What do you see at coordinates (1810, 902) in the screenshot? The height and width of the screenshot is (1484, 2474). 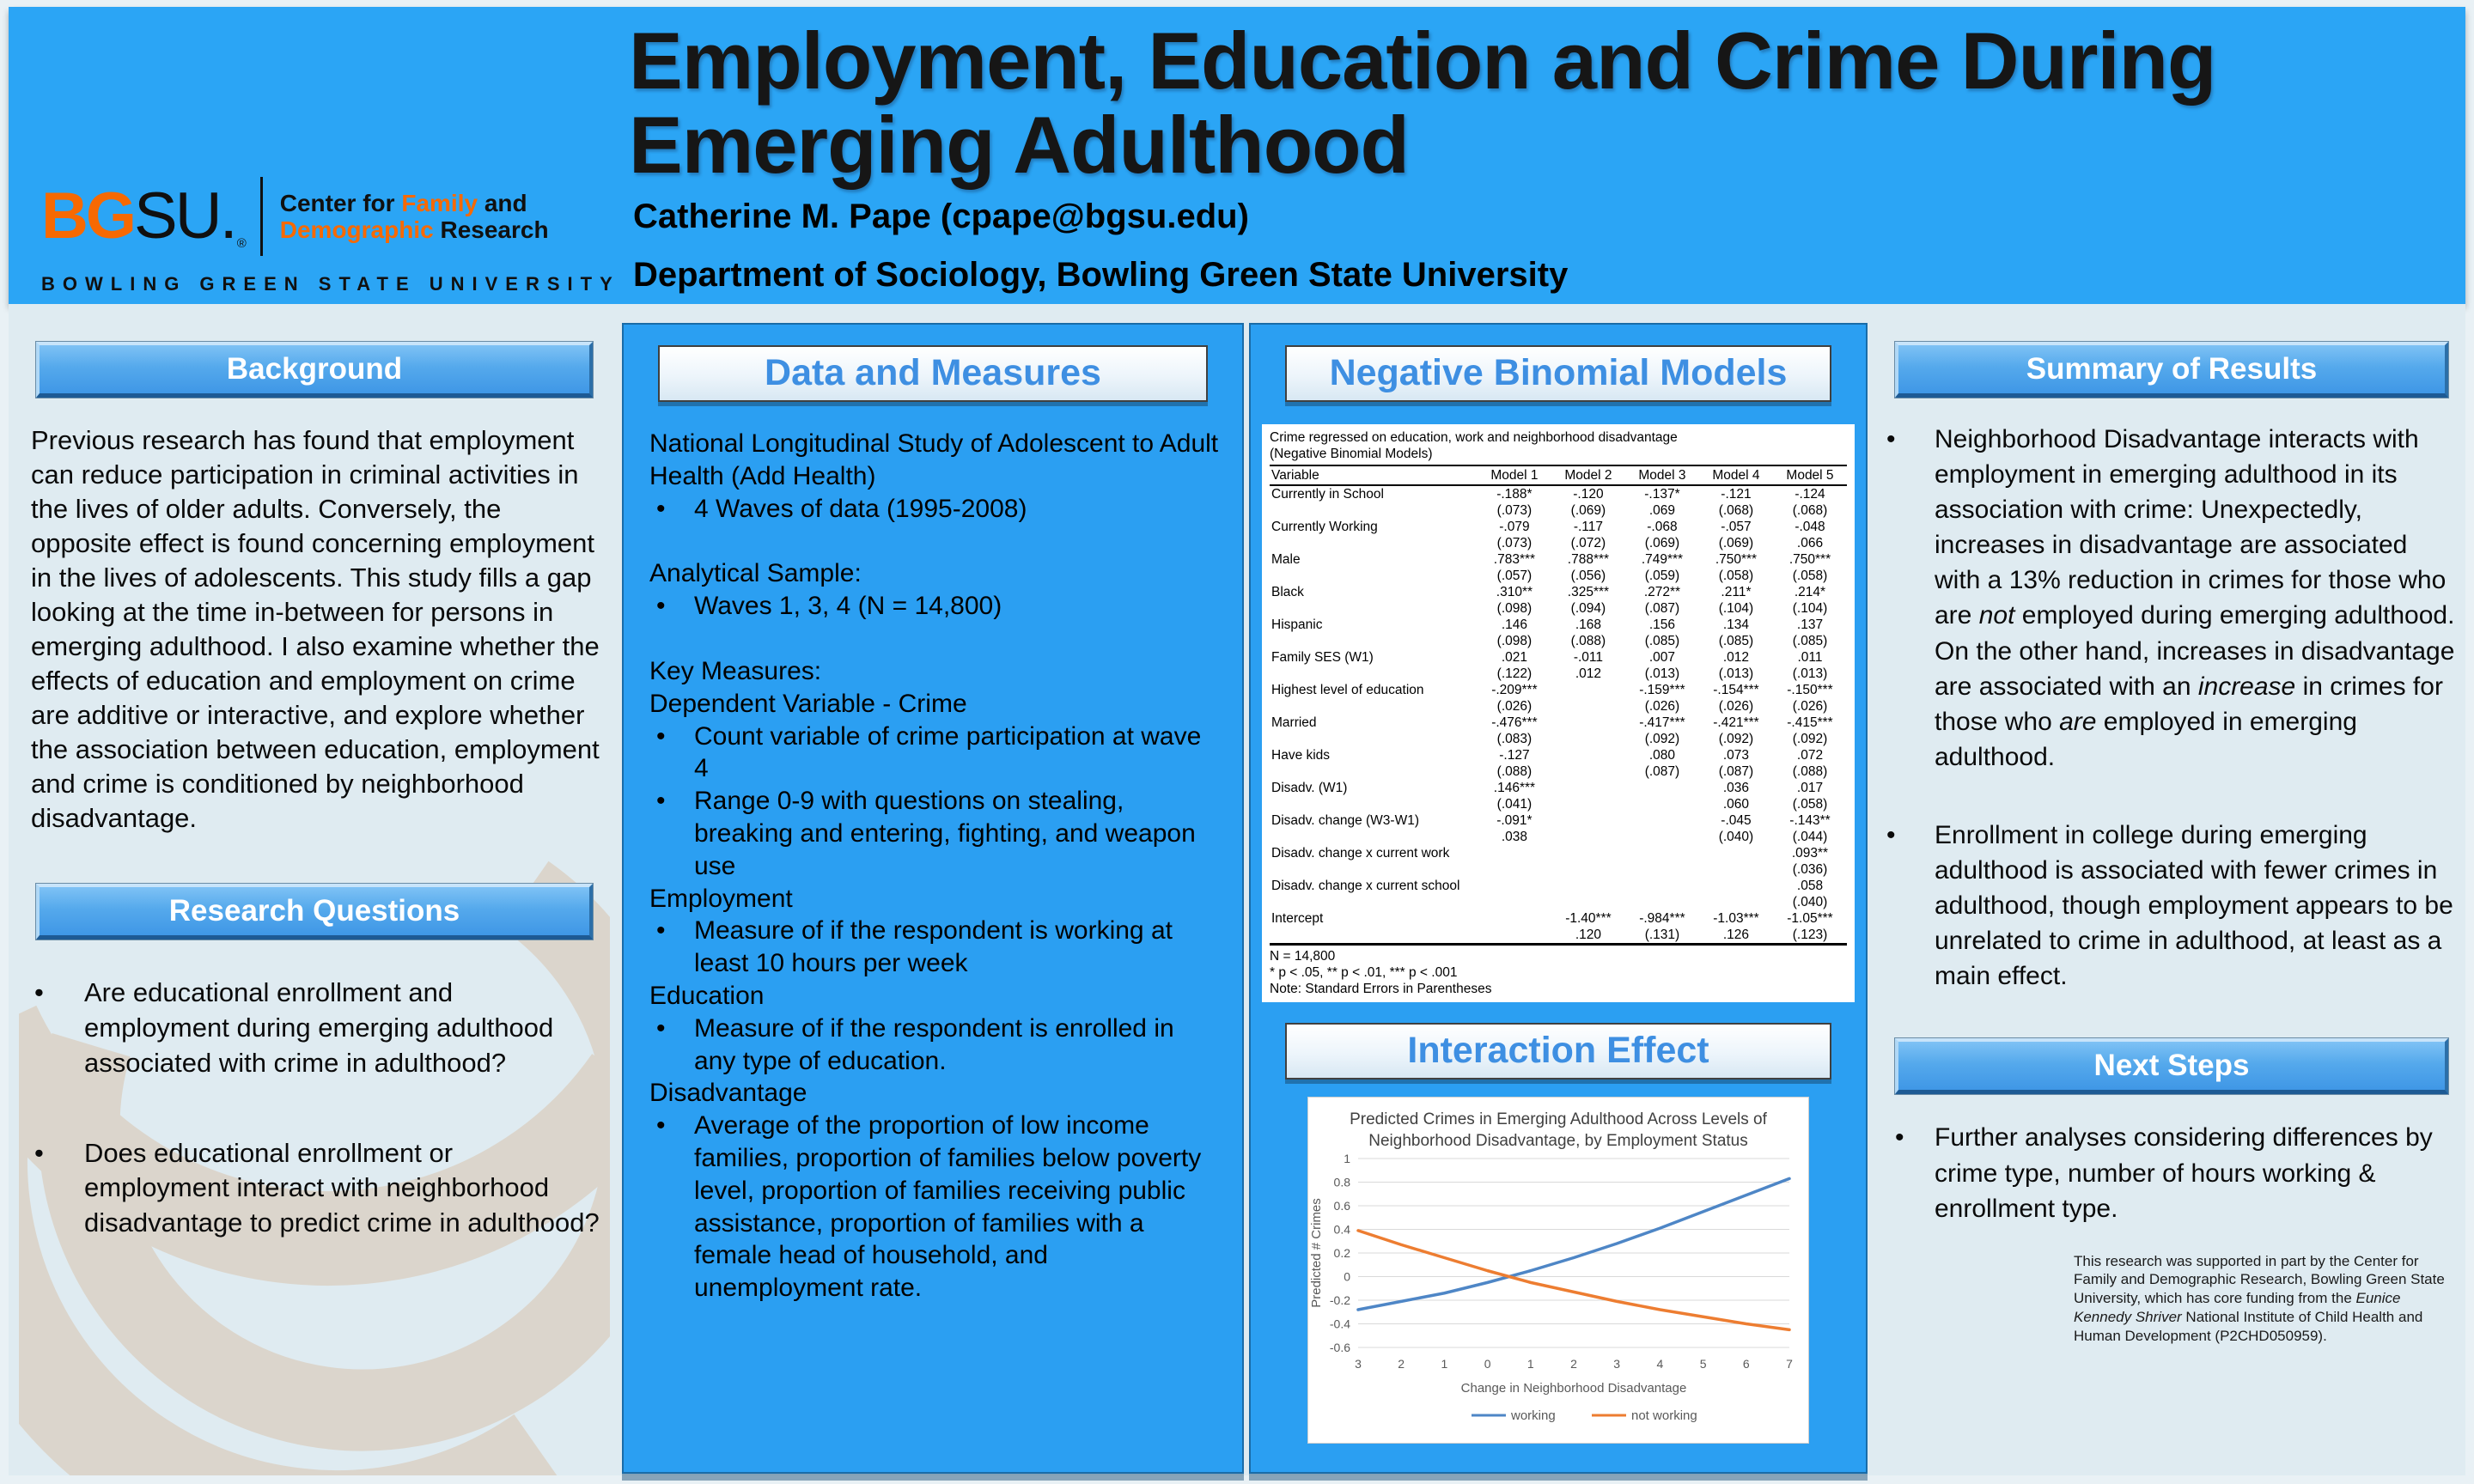 I see `table-se-row: (.040)` at bounding box center [1810, 902].